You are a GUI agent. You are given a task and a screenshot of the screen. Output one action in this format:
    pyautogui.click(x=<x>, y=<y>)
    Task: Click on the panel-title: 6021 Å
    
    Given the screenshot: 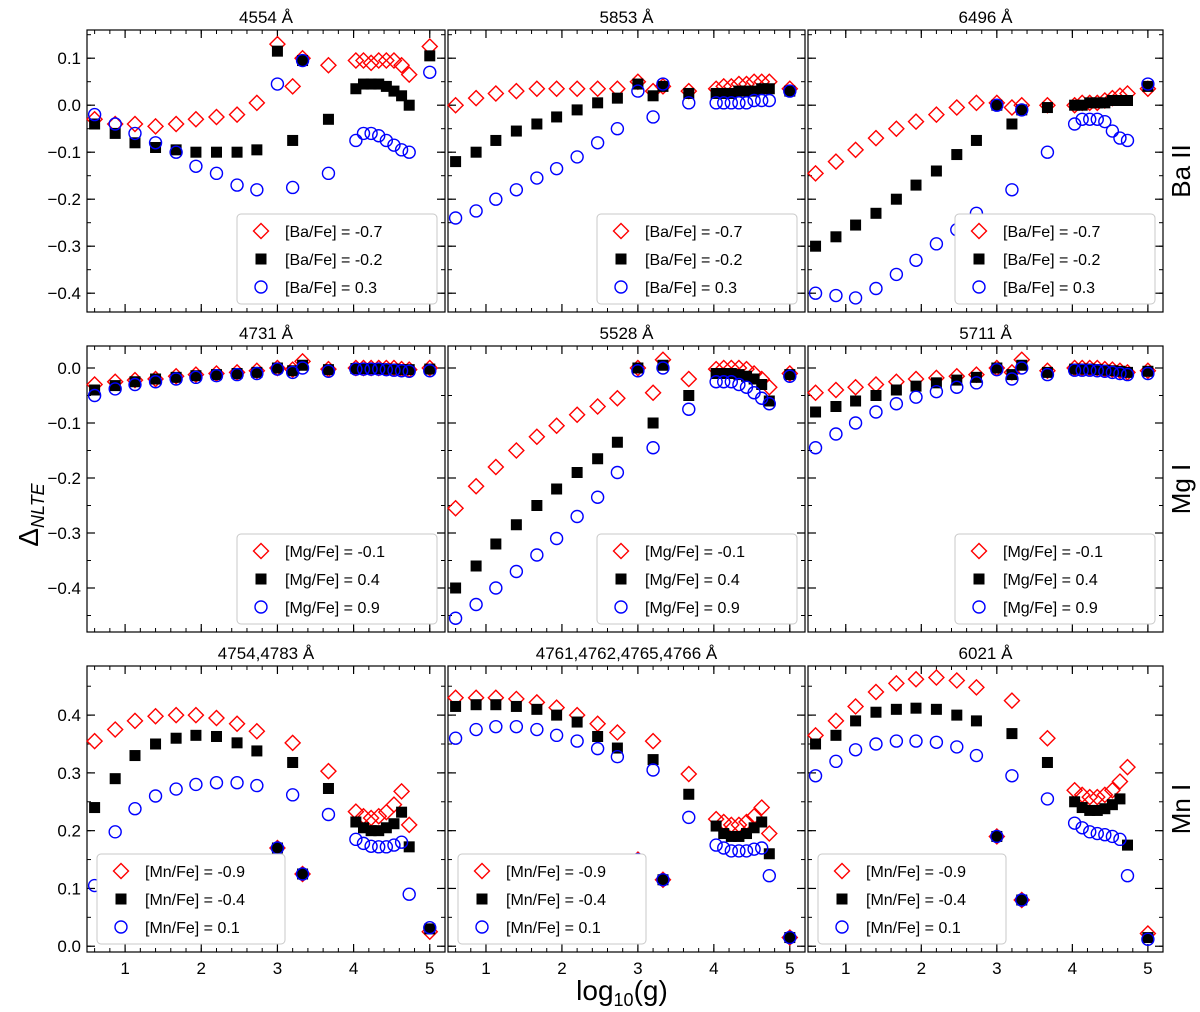 What is the action you would take?
    pyautogui.click(x=986, y=653)
    